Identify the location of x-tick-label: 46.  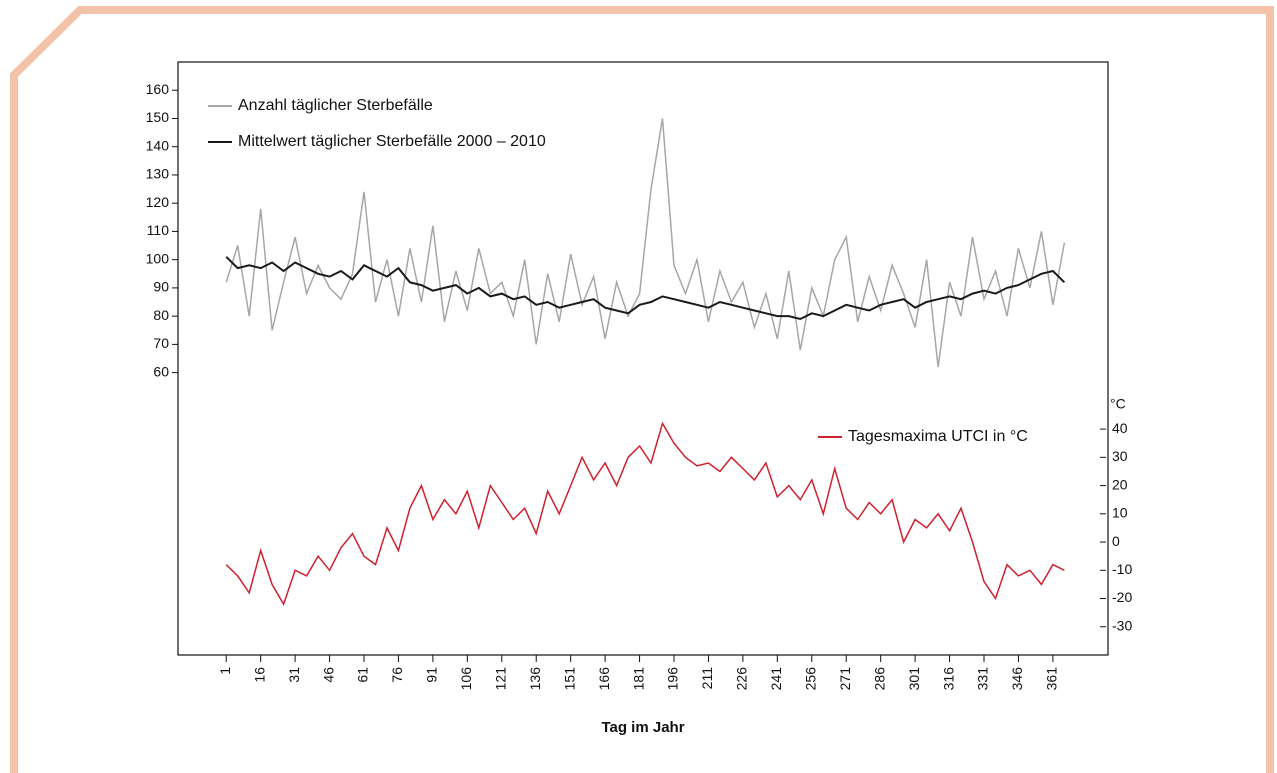
(328, 675).